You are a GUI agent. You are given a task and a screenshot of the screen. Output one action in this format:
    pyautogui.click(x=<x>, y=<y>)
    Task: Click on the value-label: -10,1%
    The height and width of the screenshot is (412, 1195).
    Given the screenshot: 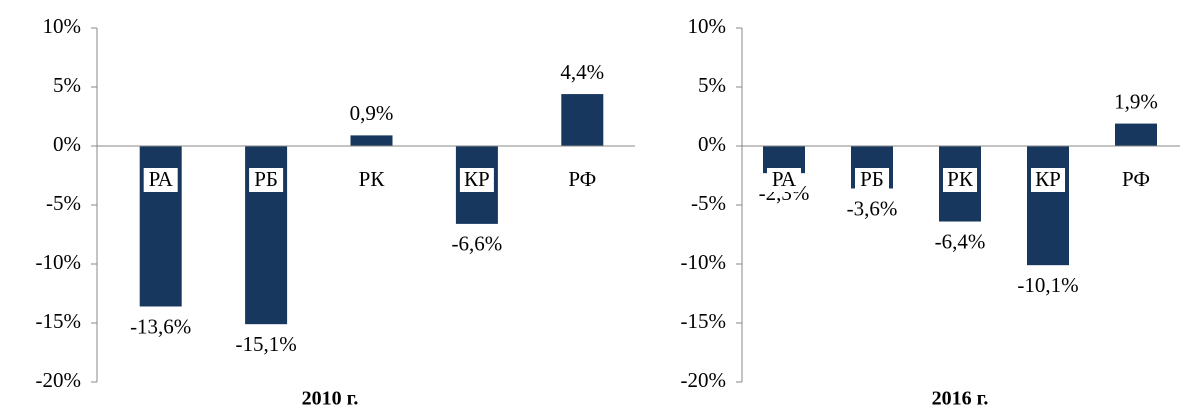 What is the action you would take?
    pyautogui.click(x=1047, y=285)
    